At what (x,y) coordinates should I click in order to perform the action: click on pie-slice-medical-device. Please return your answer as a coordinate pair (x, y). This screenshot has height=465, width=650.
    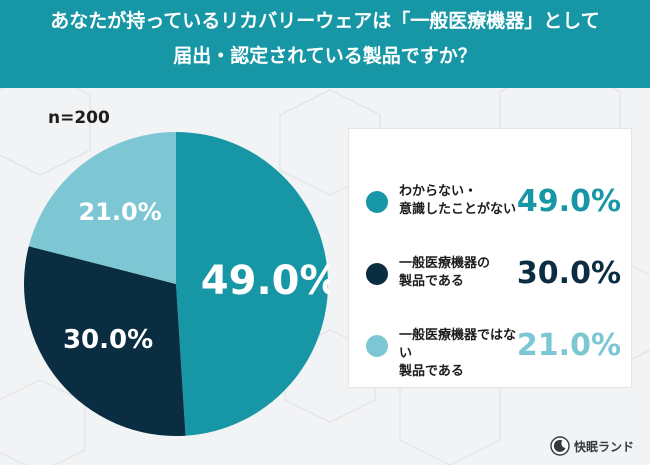
    Looking at the image, I should click on (104, 341).